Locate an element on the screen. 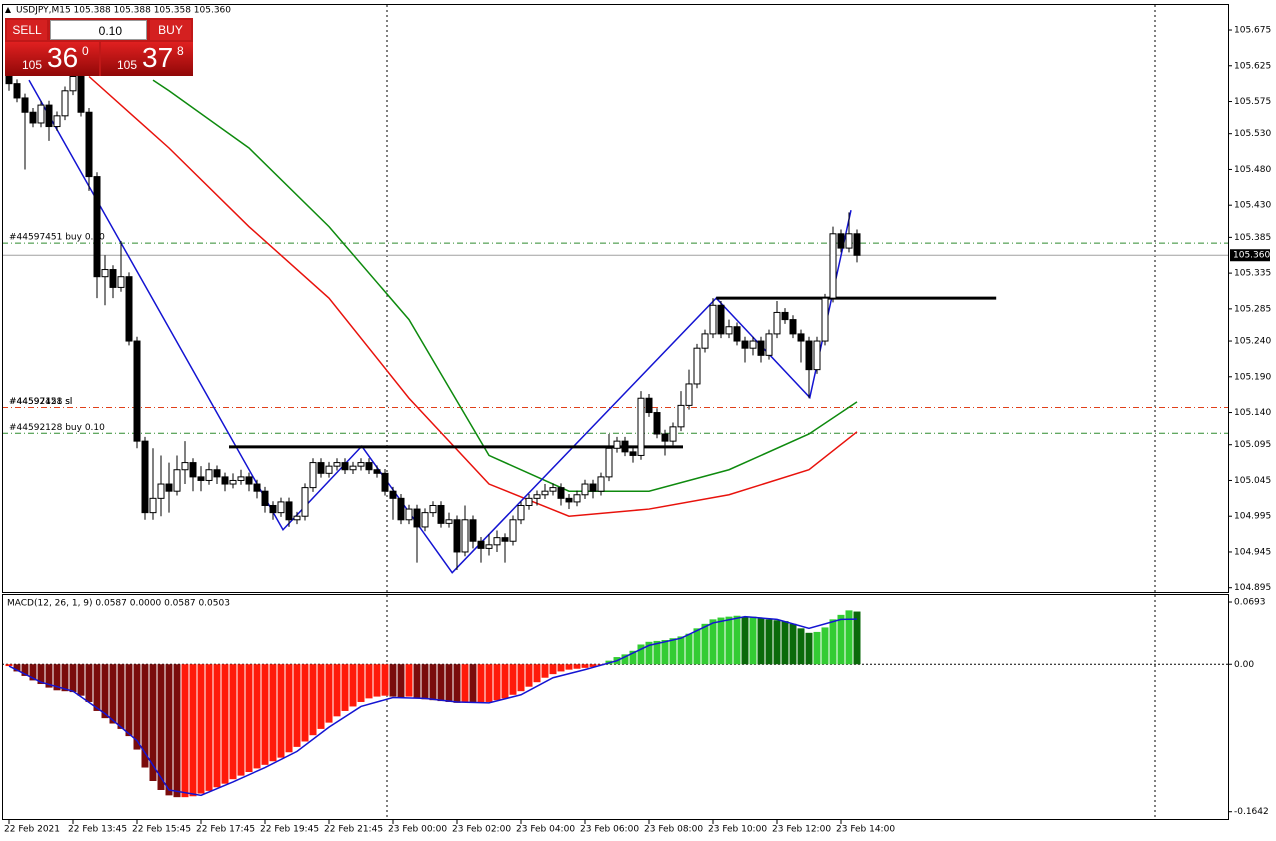  y-tick-label: 105.625 is located at coordinates (1252, 66).